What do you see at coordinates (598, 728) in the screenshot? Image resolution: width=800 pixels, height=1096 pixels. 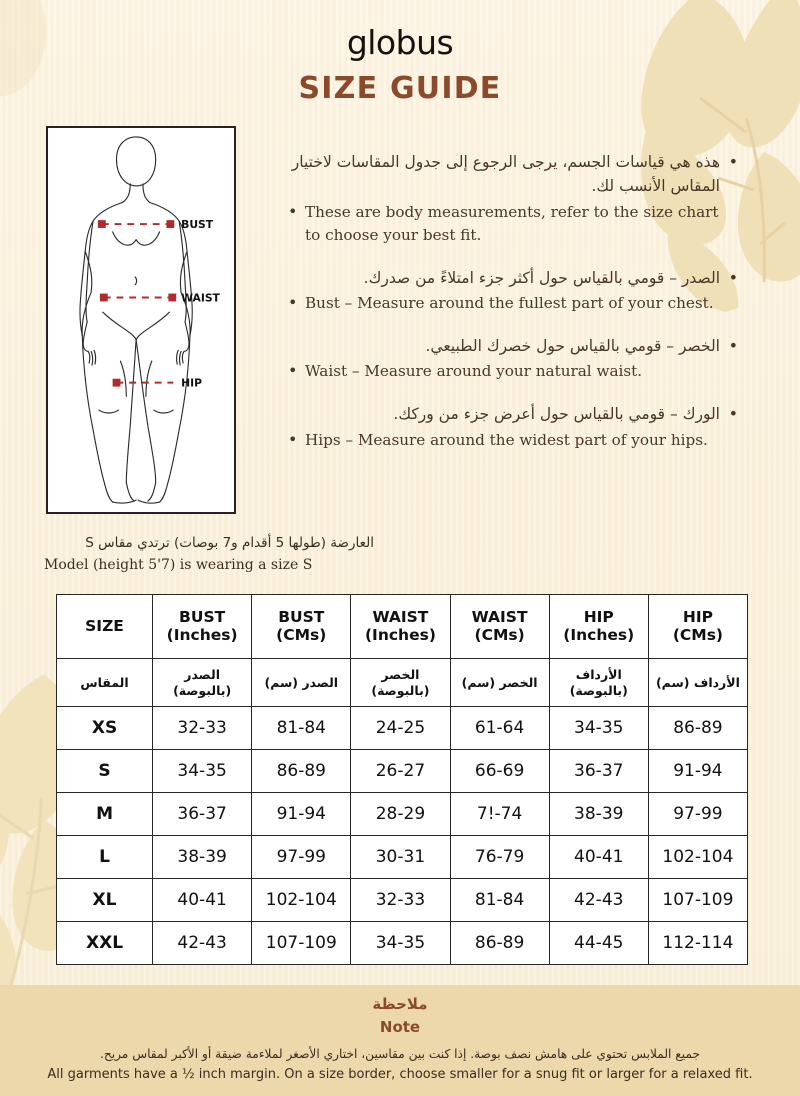 I see `cell-hip-inches: 34-35` at bounding box center [598, 728].